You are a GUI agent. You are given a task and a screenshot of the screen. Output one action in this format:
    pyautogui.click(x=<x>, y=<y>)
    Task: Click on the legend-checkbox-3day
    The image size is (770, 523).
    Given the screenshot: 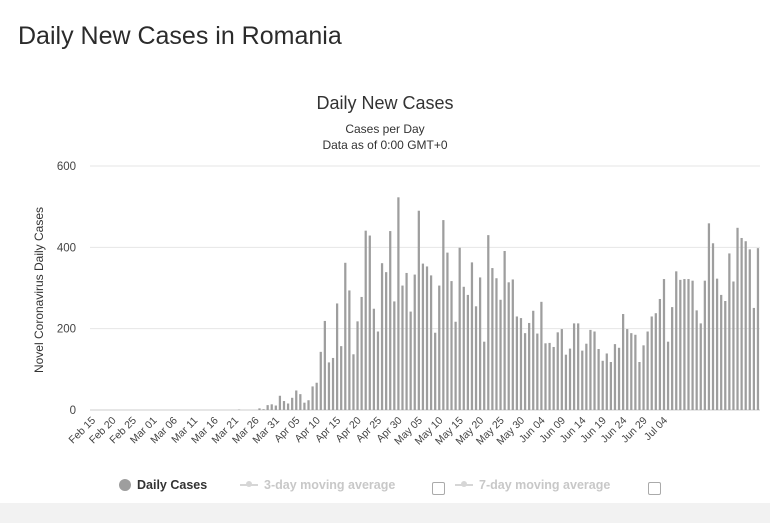 What is the action you would take?
    pyautogui.click(x=438, y=488)
    